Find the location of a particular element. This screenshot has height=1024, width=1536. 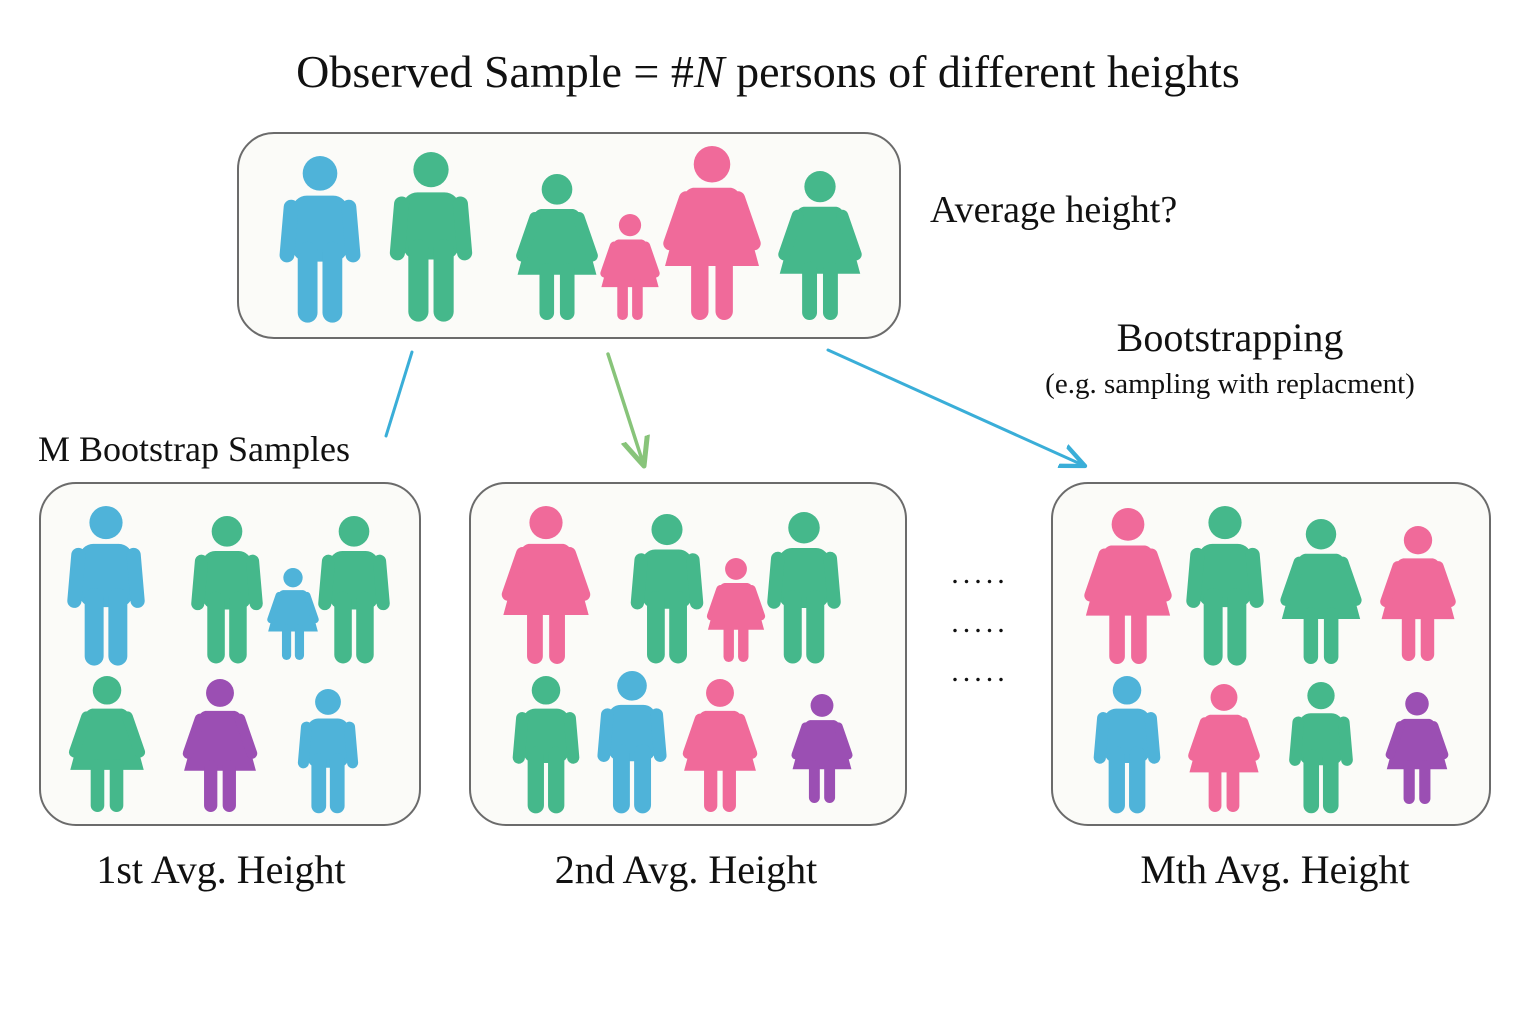

caption-sample-2: 2nd Avg. Height is located at coordinates (686, 869).